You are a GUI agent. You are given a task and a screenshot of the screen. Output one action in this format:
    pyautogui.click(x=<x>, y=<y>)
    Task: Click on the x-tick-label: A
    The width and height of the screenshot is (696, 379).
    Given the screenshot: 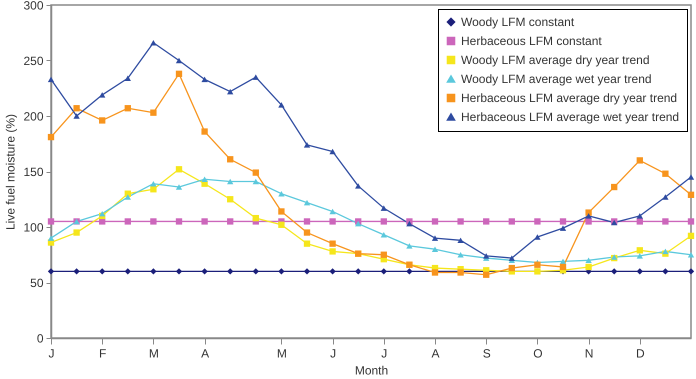 What is the action you would take?
    pyautogui.click(x=205, y=353)
    